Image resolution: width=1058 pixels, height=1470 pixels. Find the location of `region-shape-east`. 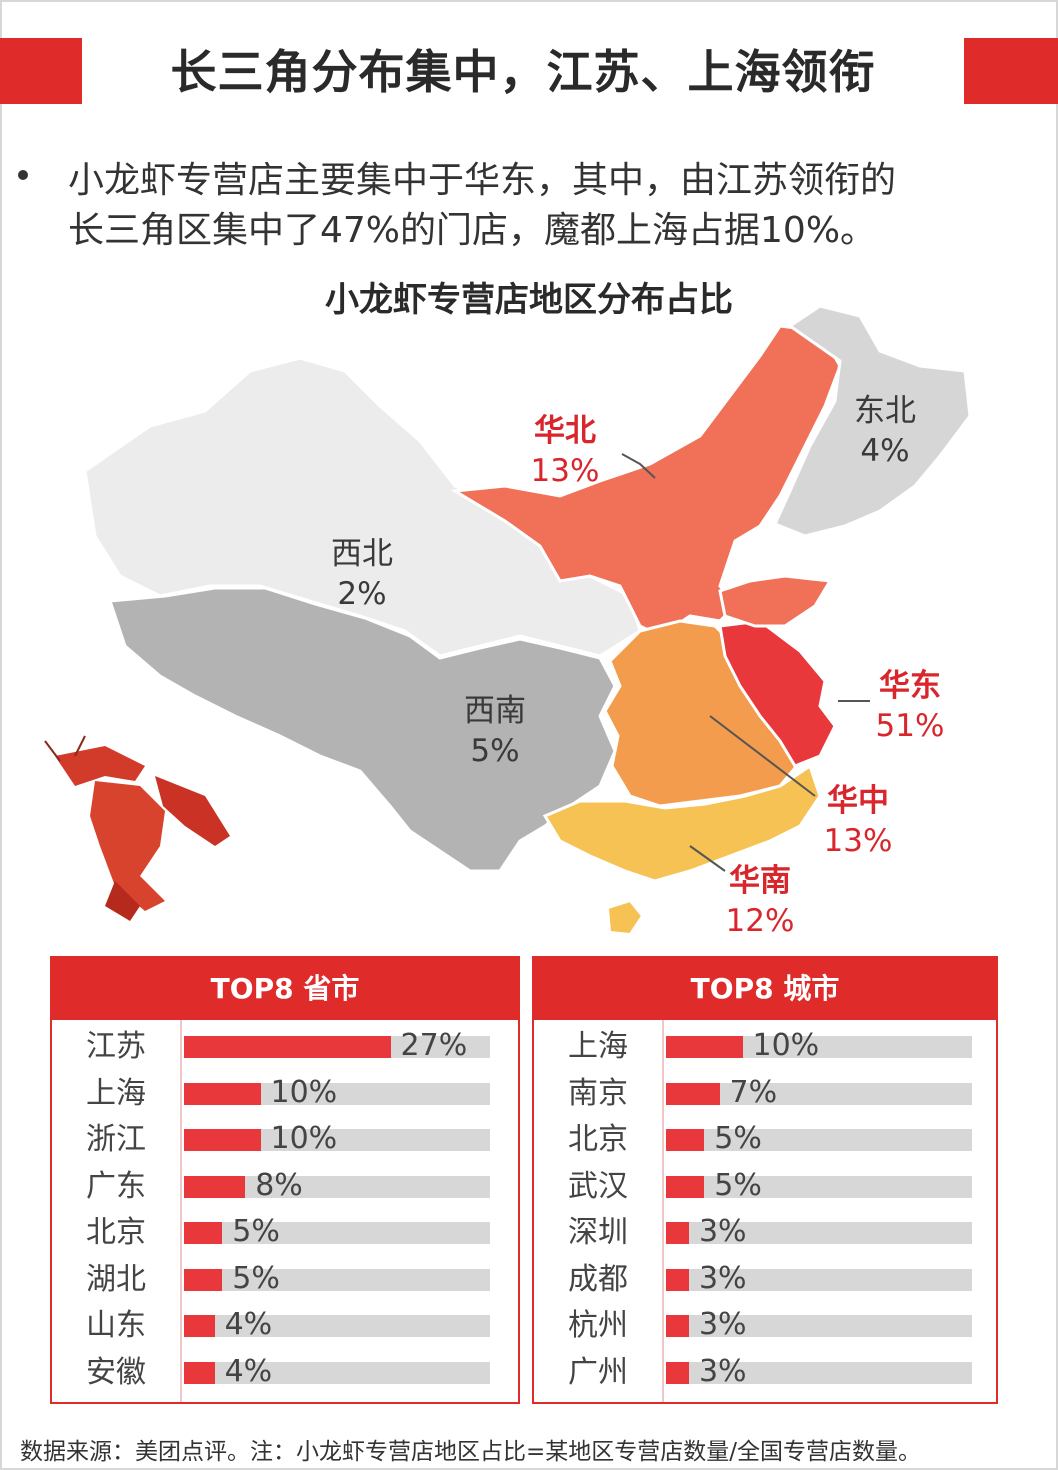

region-shape-east is located at coordinates (777, 693).